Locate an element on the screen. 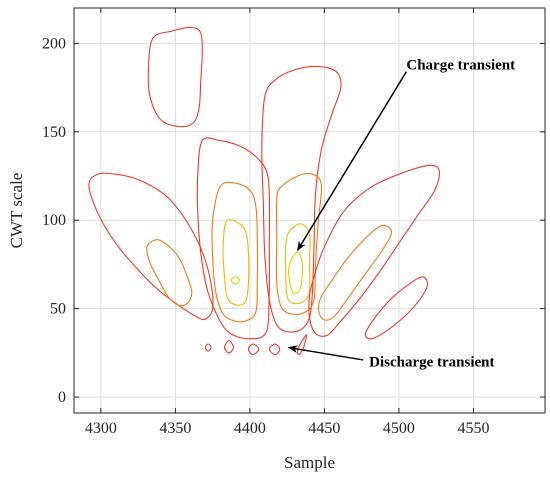 The width and height of the screenshot is (550, 481). y-tick-label: 100 is located at coordinates (54, 220).